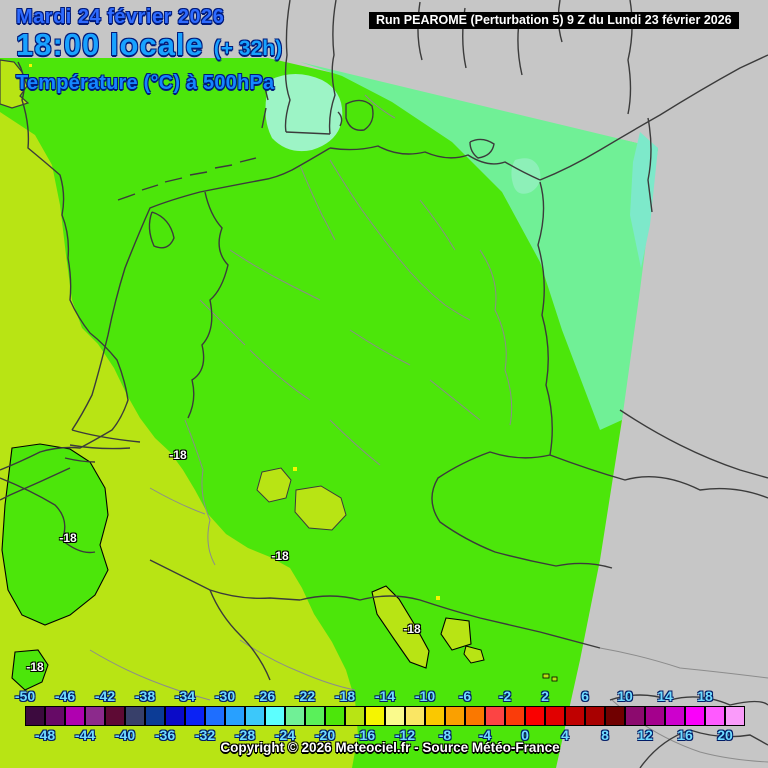 This screenshot has width=768, height=768. Describe the element at coordinates (325, 735) in the screenshot. I see `colorbar-tick-label: -20` at that location.